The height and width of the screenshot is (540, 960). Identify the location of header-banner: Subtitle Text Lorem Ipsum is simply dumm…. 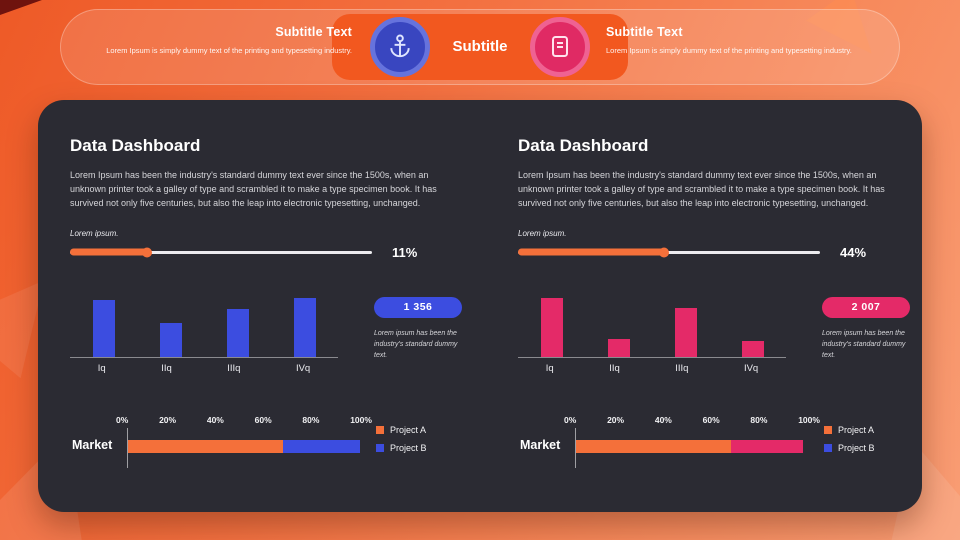
(480, 47).